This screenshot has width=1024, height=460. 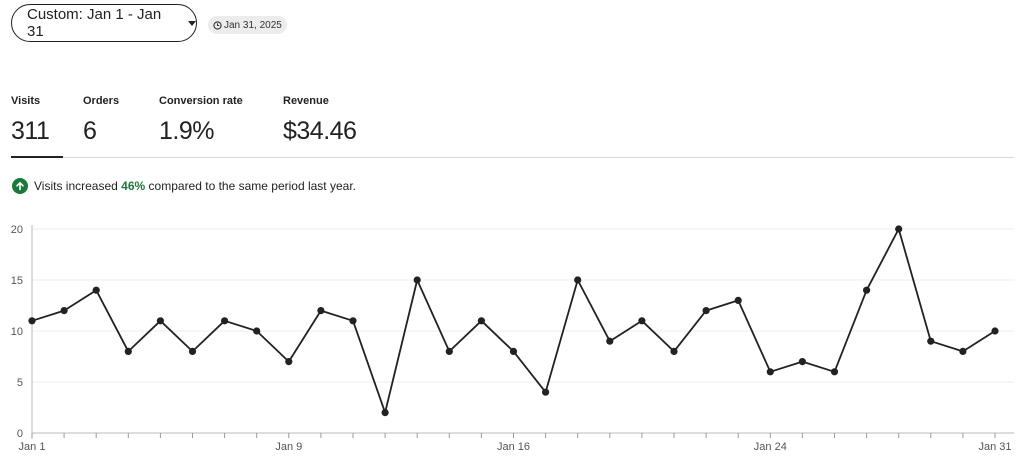 I want to click on x-tick-label: Jan 1, so click(x=32, y=447).